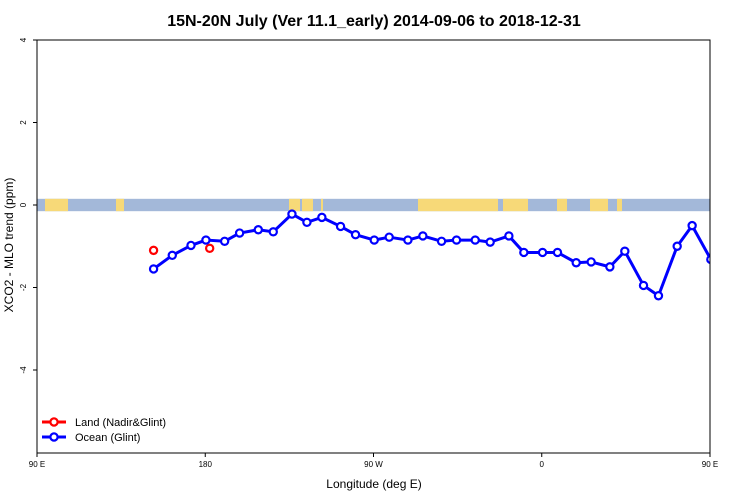 The width and height of the screenshot is (750, 500). I want to click on y-axis-ticks: 4 2 0 -2 -4, so click(28, 205).